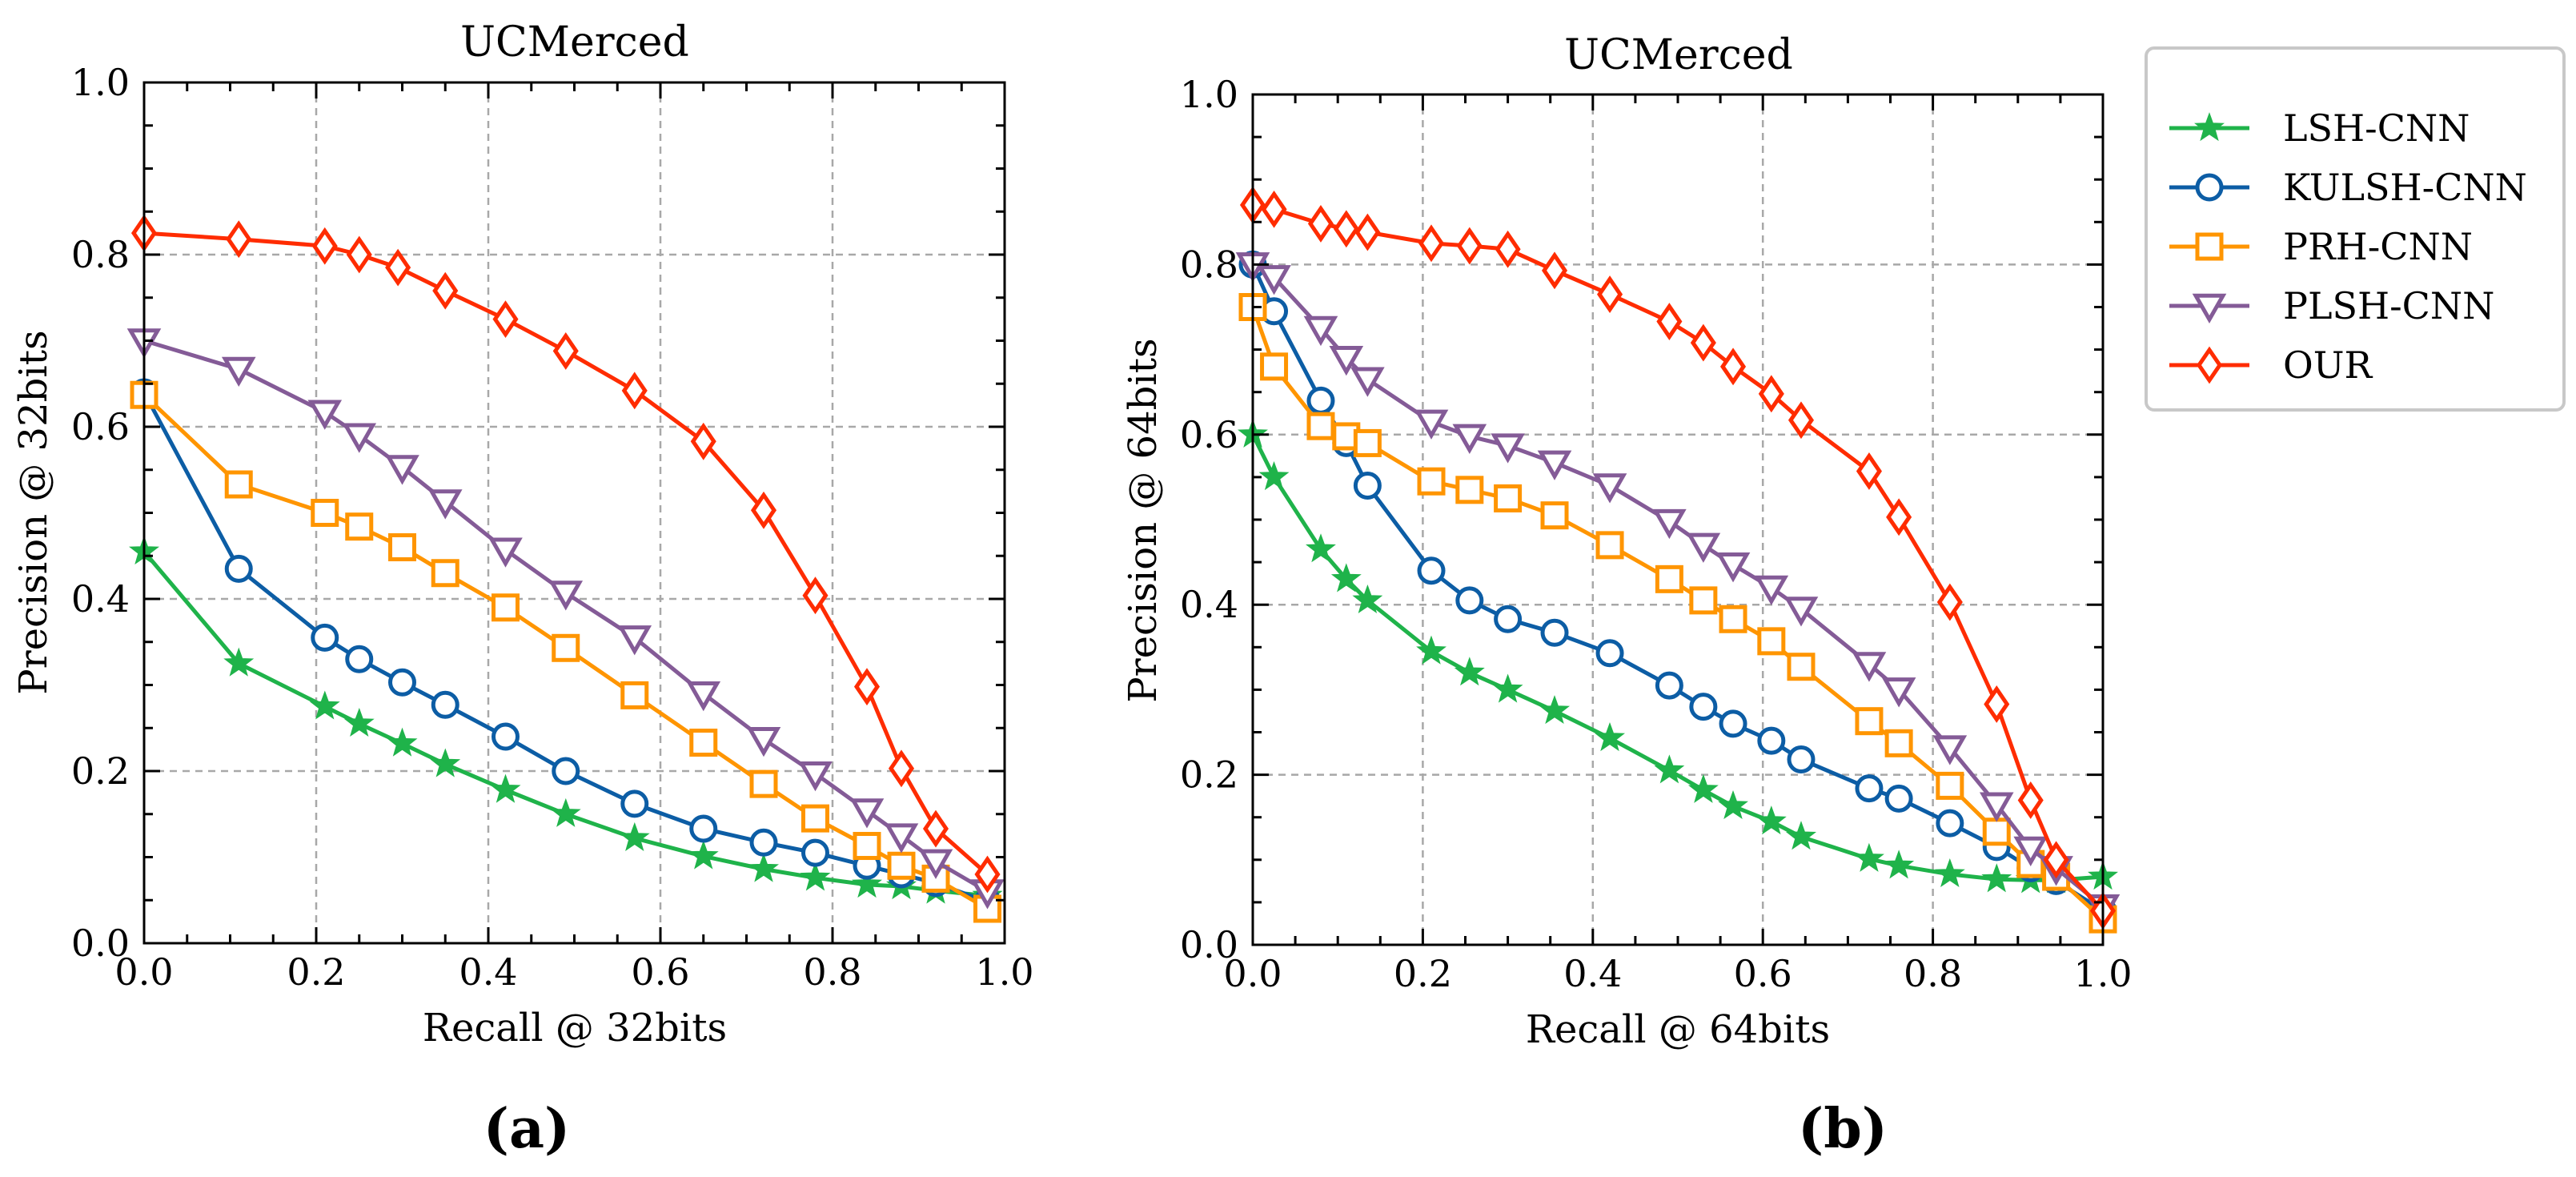 This screenshot has height=1177, width=2576. Describe the element at coordinates (2102, 973) in the screenshot. I see `x-tick-label: 1.0` at that location.